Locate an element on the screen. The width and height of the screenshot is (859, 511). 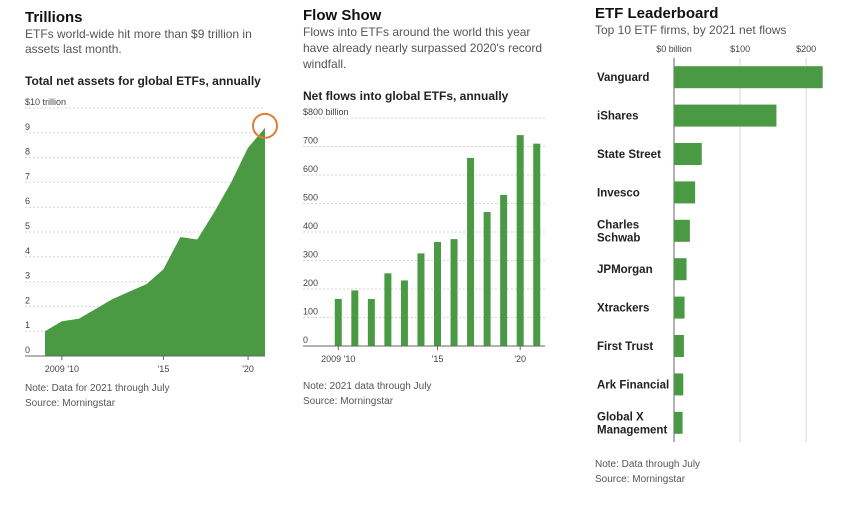
firm-label: Charles Schwab is located at coordinates (618, 231).